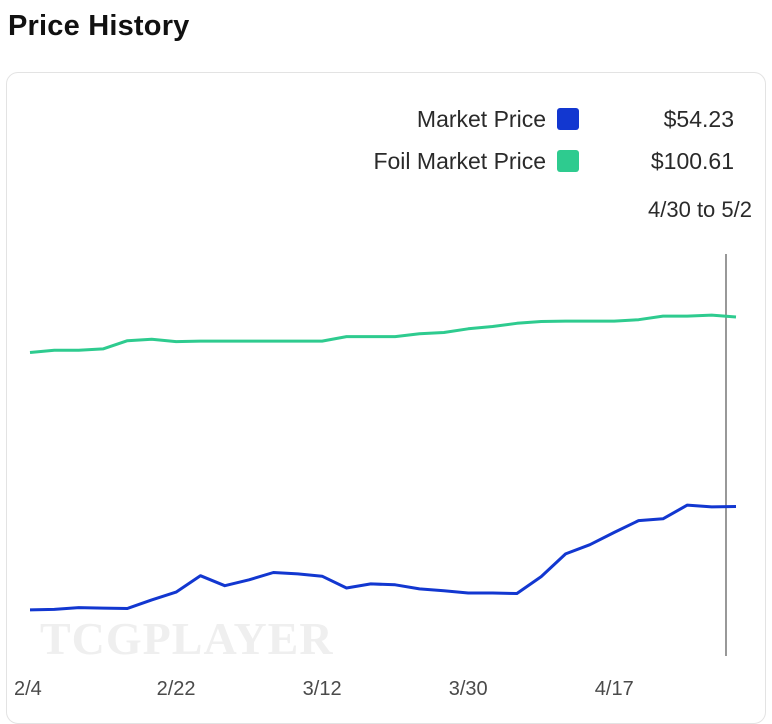  What do you see at coordinates (468, 689) in the screenshot?
I see `x-tick-label: 3/30` at bounding box center [468, 689].